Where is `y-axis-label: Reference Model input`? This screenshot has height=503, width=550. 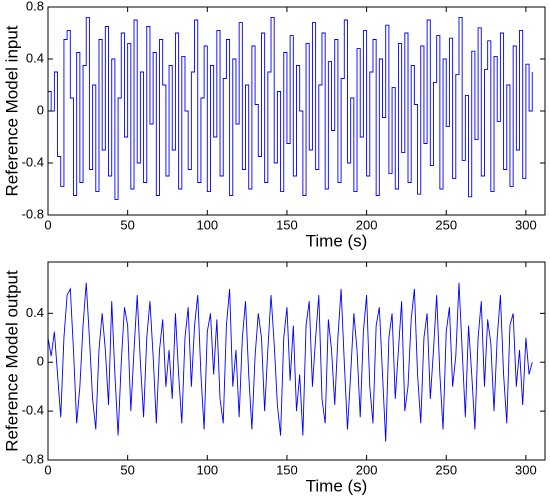 y-axis-label: Reference Model input is located at coordinates (11, 110).